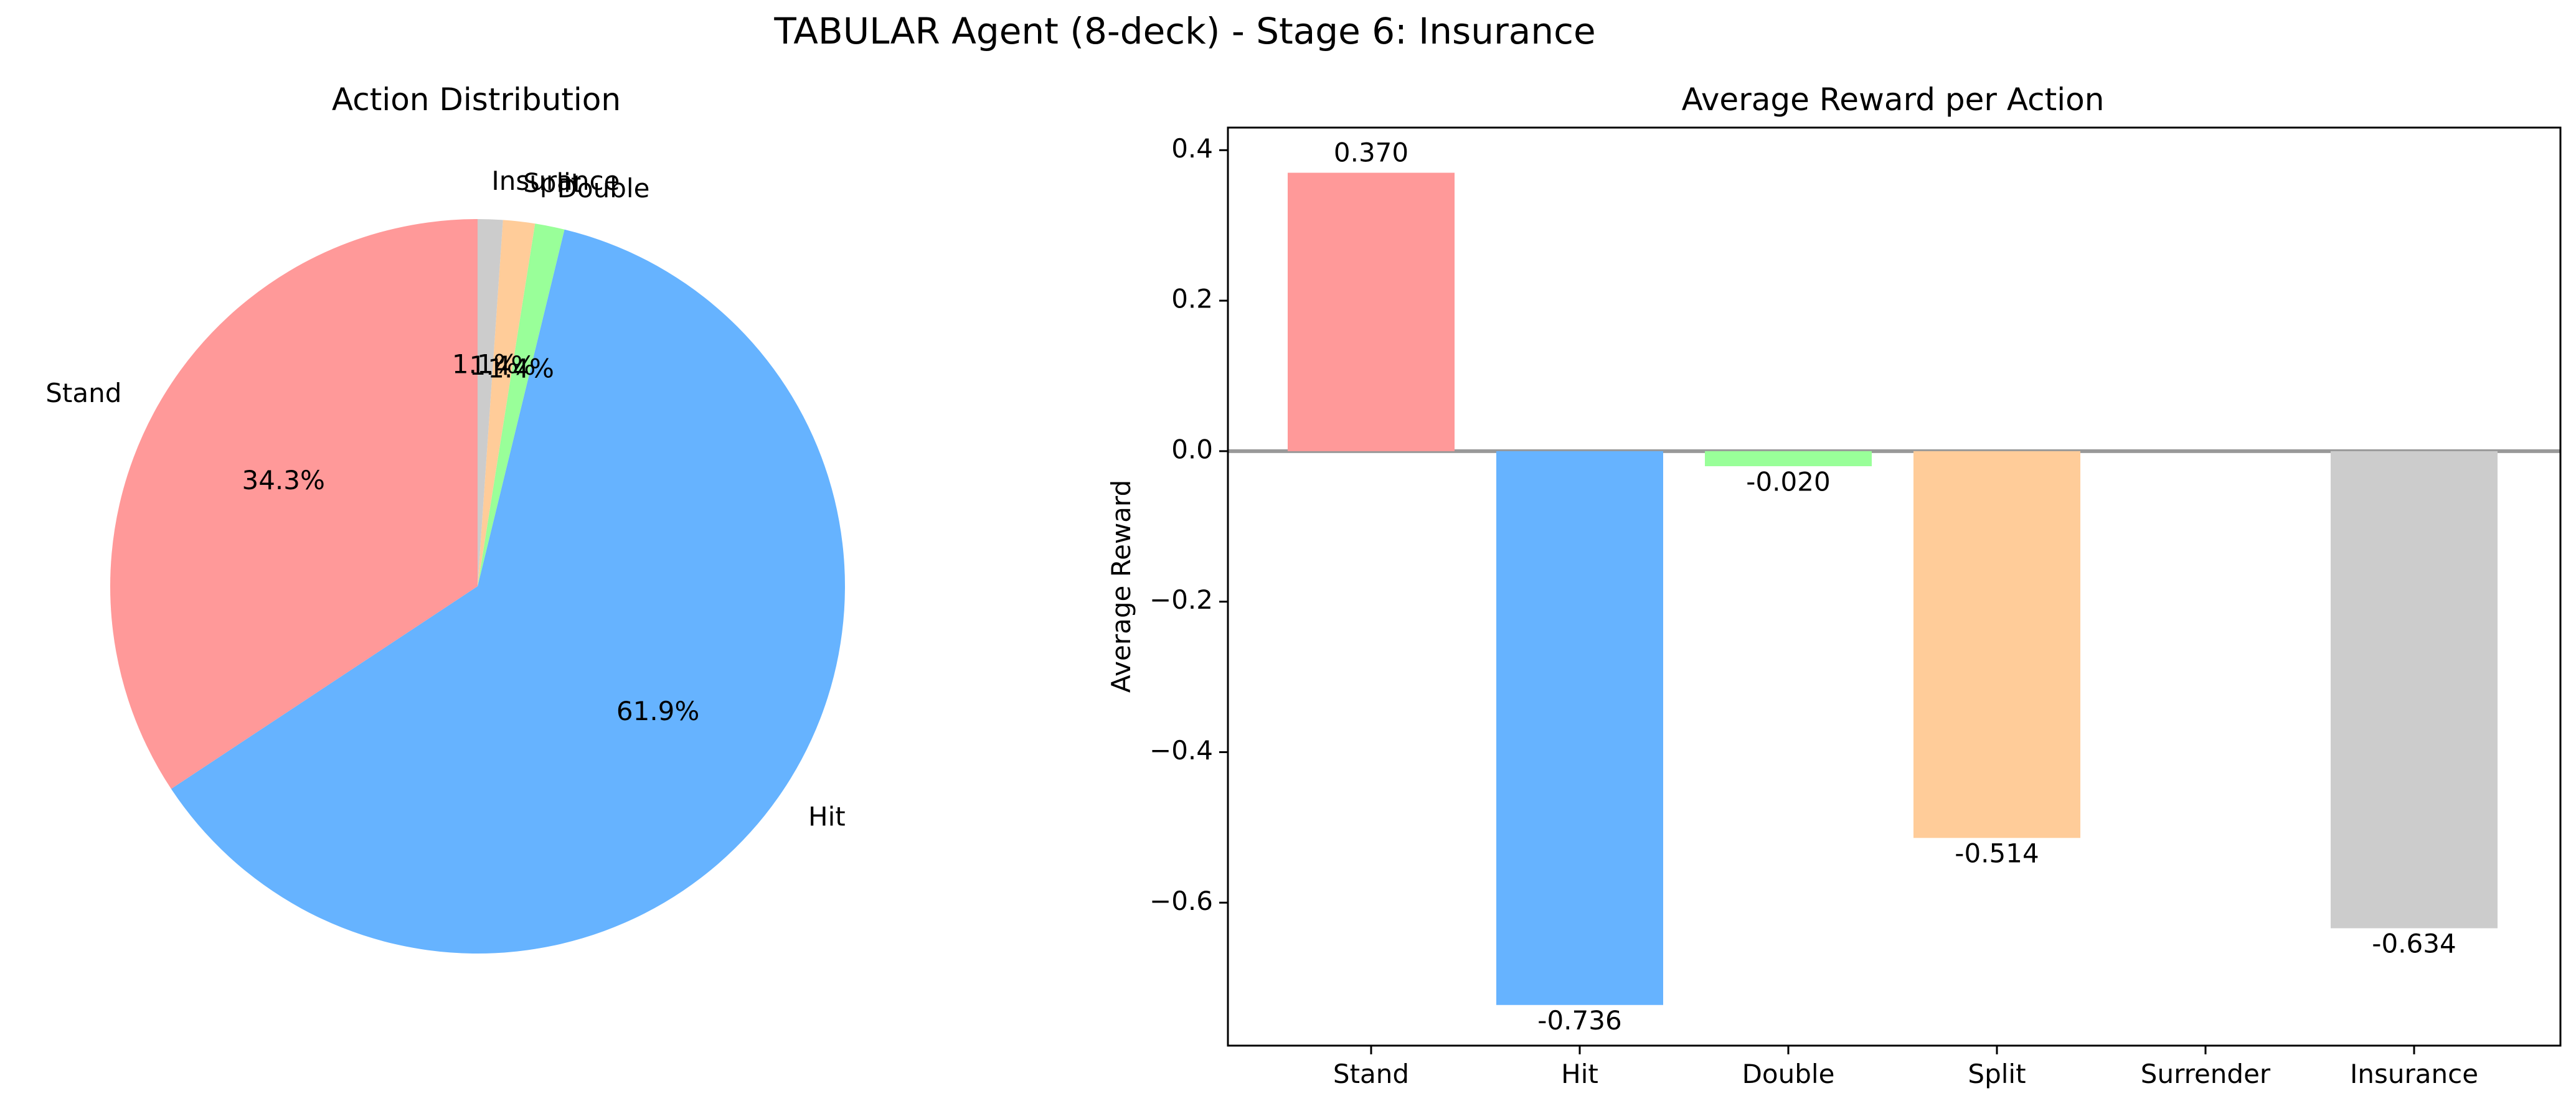 The height and width of the screenshot is (1106, 2576). Describe the element at coordinates (1192, 299) in the screenshot. I see `y-tick-label: 0.2` at that location.